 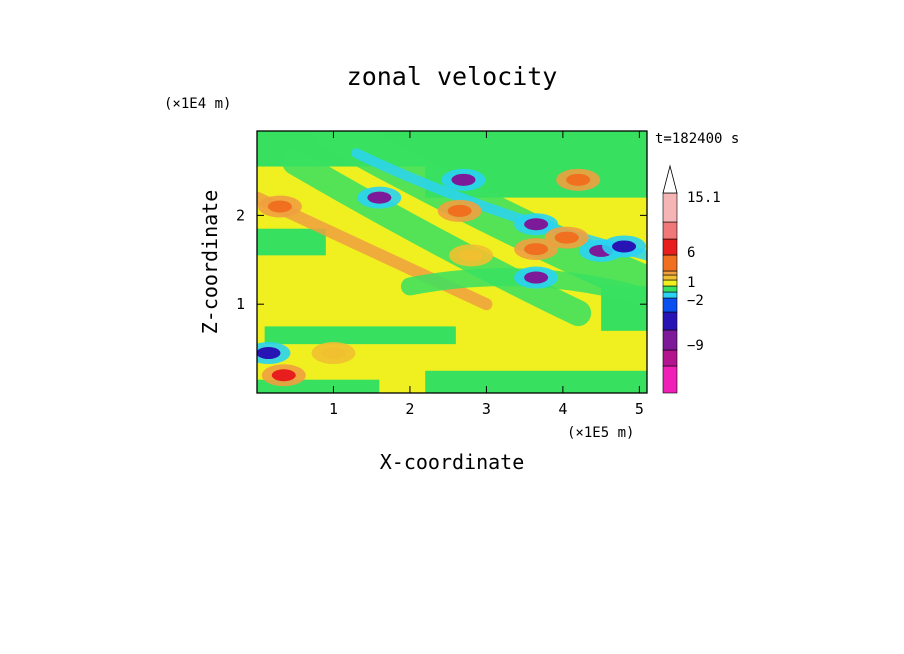 What do you see at coordinates (333, 409) in the screenshot?
I see `x-tick-label: 1` at bounding box center [333, 409].